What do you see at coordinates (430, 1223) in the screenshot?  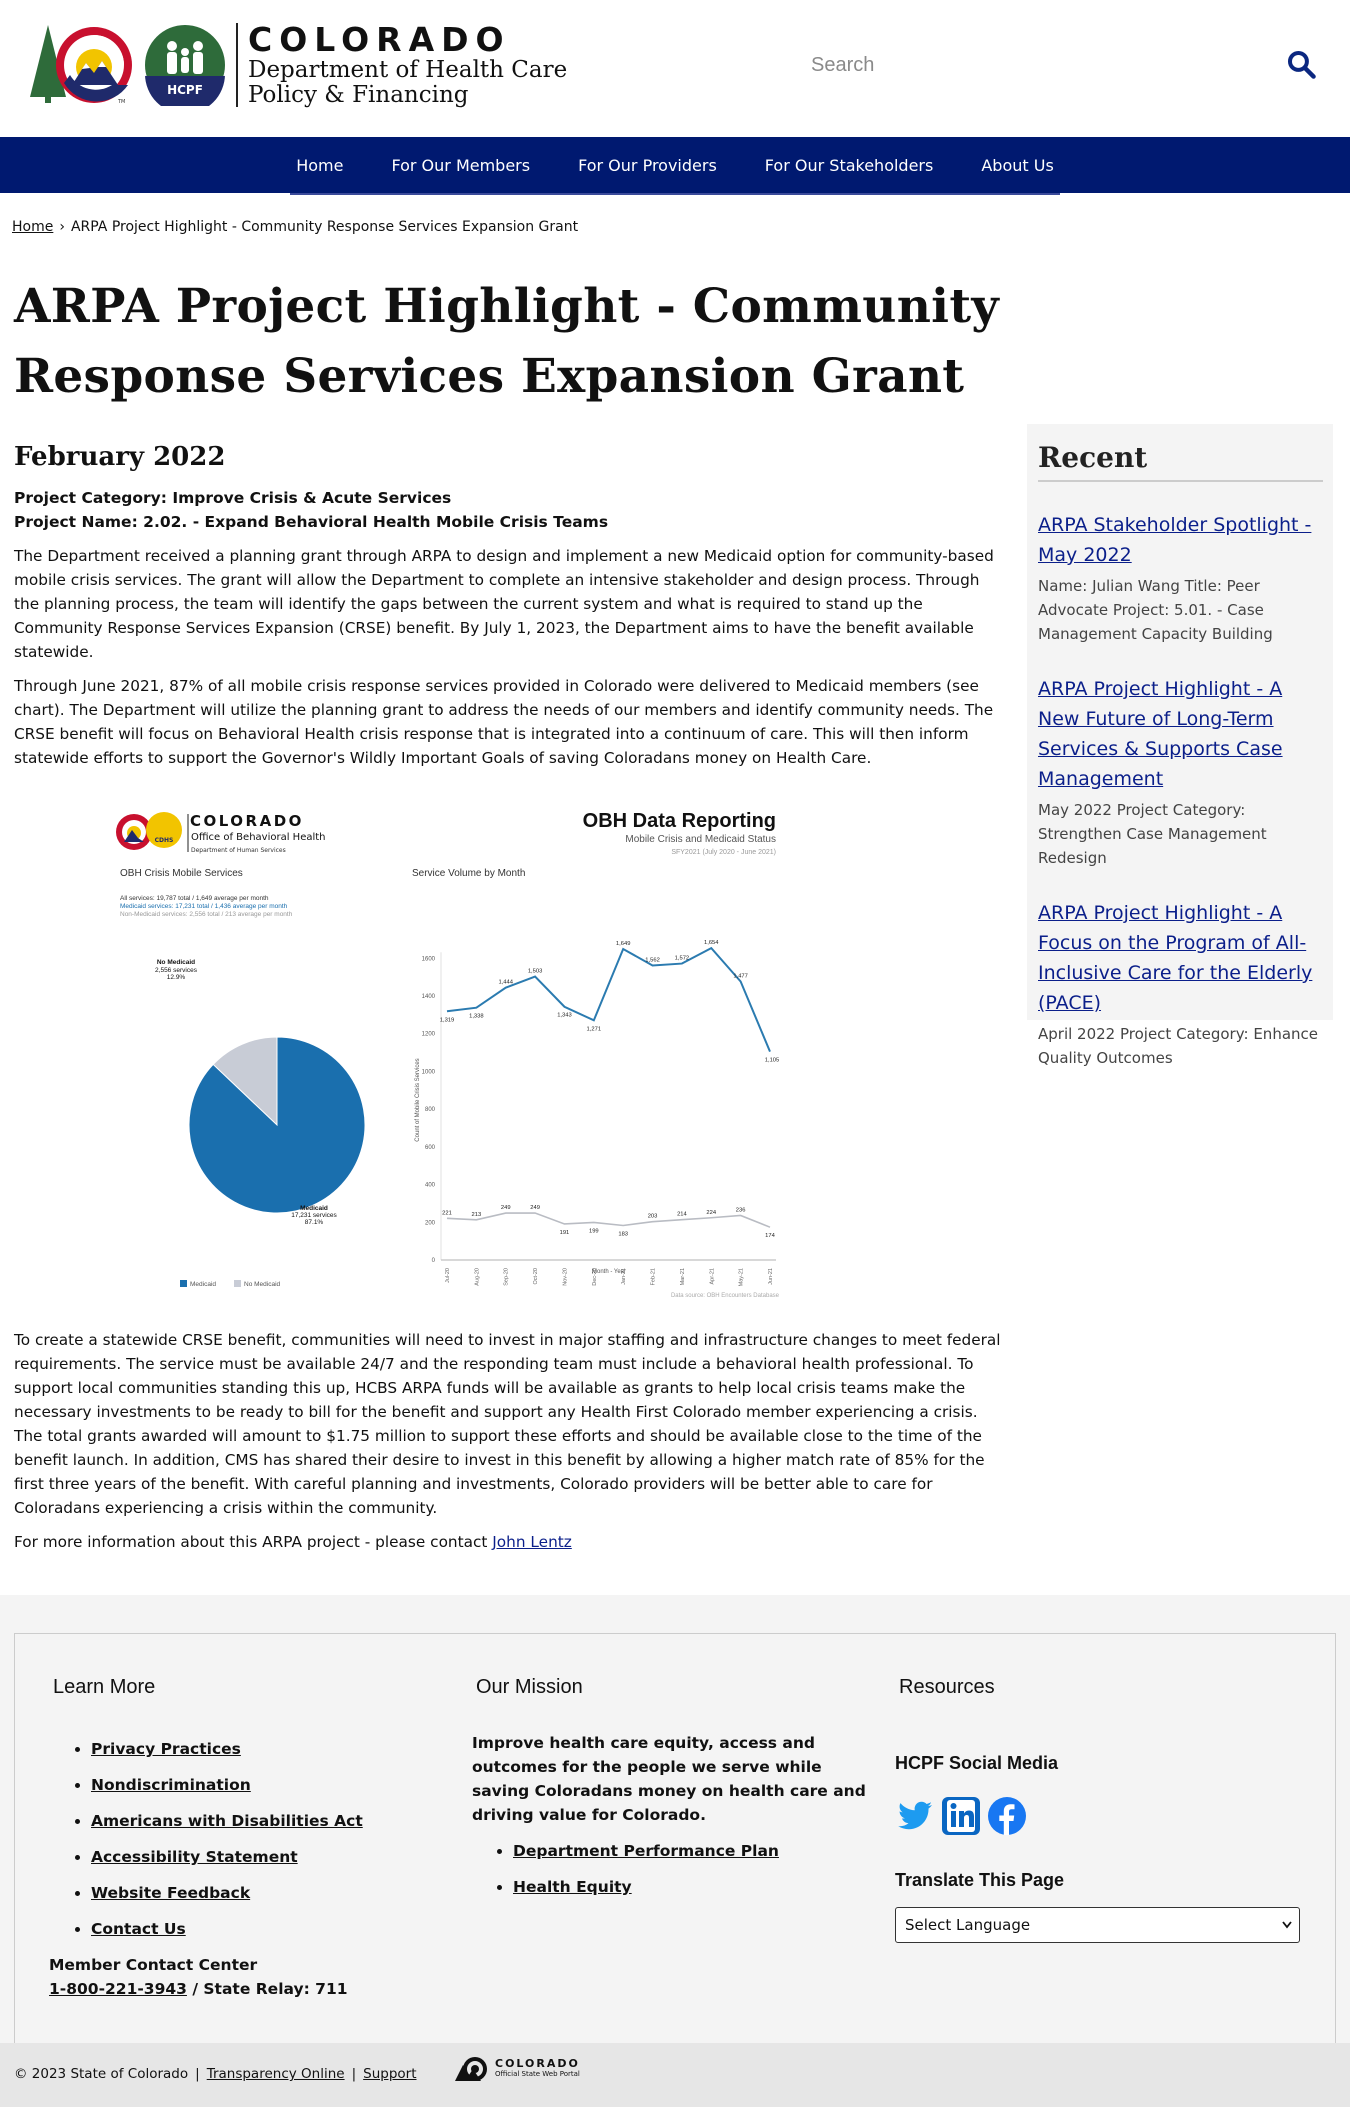 I see `y-tick-label: 200` at bounding box center [430, 1223].